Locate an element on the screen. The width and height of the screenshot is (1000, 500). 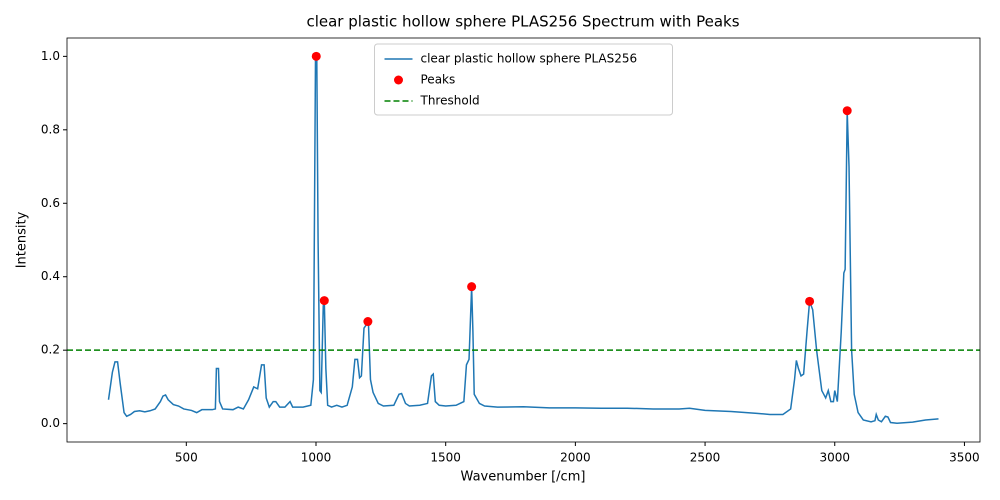
legend-swatch is located at coordinates (398, 80).